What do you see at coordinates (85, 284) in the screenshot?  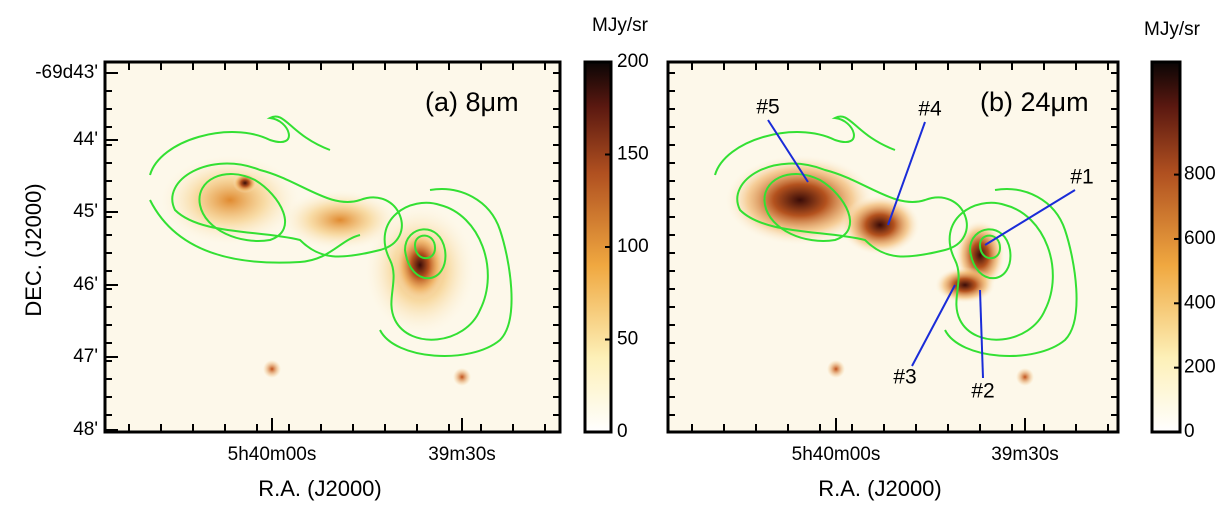 I see `y-tick-label: 46'` at bounding box center [85, 284].